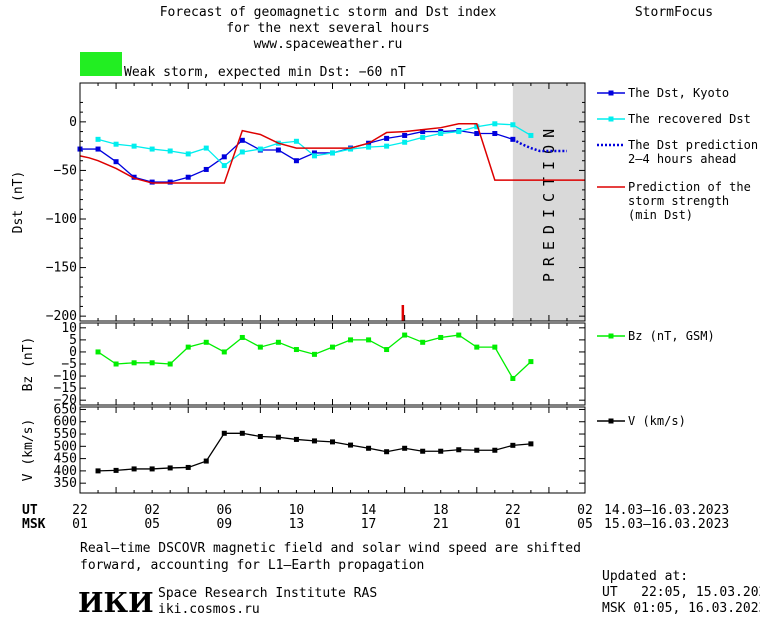 The height and width of the screenshot is (620, 760). Describe the element at coordinates (678, 201) in the screenshot. I see `legend-label: storm strength` at that location.